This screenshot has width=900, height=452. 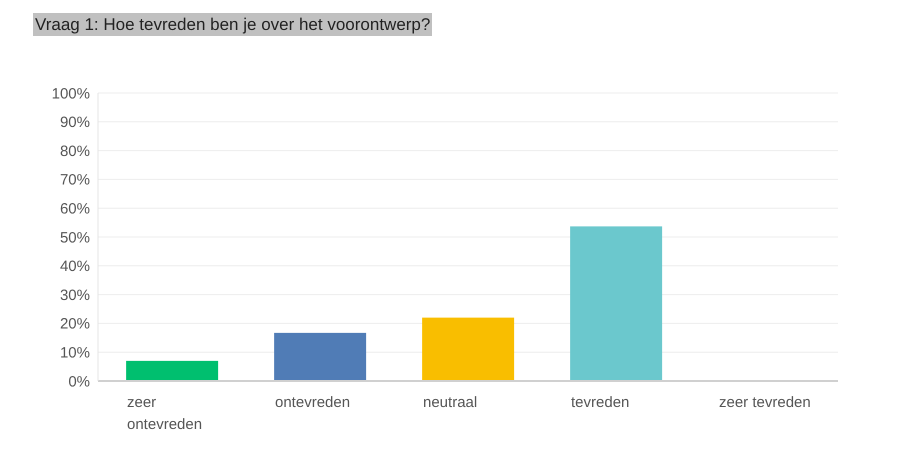 I want to click on y-tick-label: 50%, so click(x=75, y=237).